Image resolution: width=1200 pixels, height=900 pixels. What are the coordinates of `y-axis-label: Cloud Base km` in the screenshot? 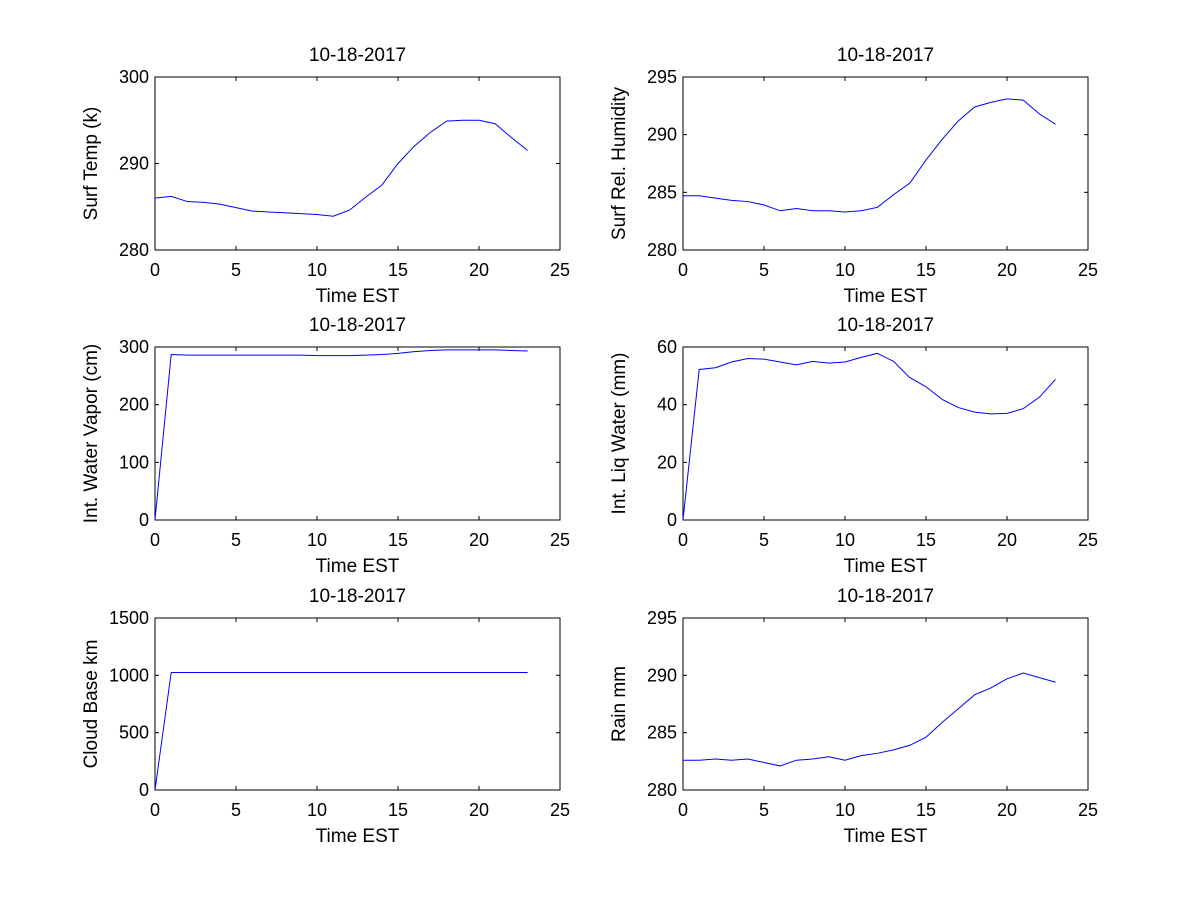 It's located at (91, 704).